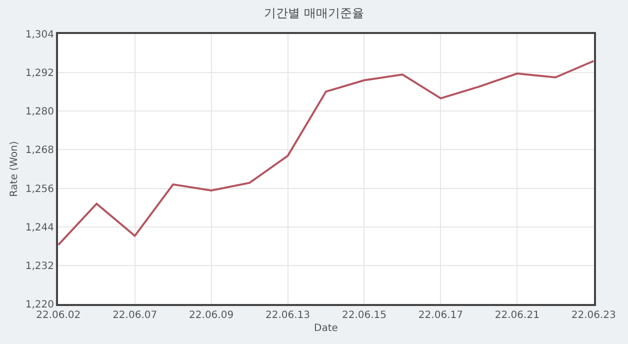 This screenshot has height=344, width=628. I want to click on x-tick-label: 22.06.15, so click(364, 315).